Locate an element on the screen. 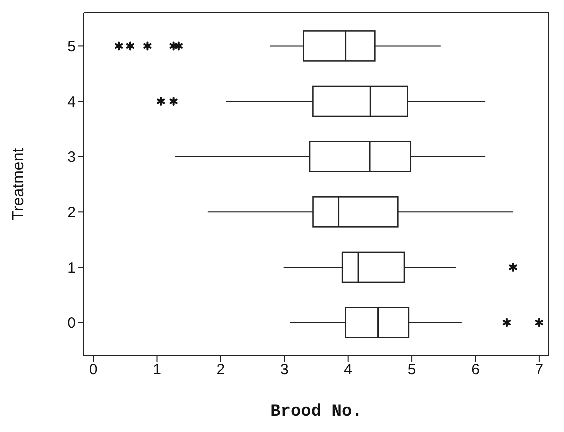  y-tick-label: 0 is located at coordinates (72, 323).